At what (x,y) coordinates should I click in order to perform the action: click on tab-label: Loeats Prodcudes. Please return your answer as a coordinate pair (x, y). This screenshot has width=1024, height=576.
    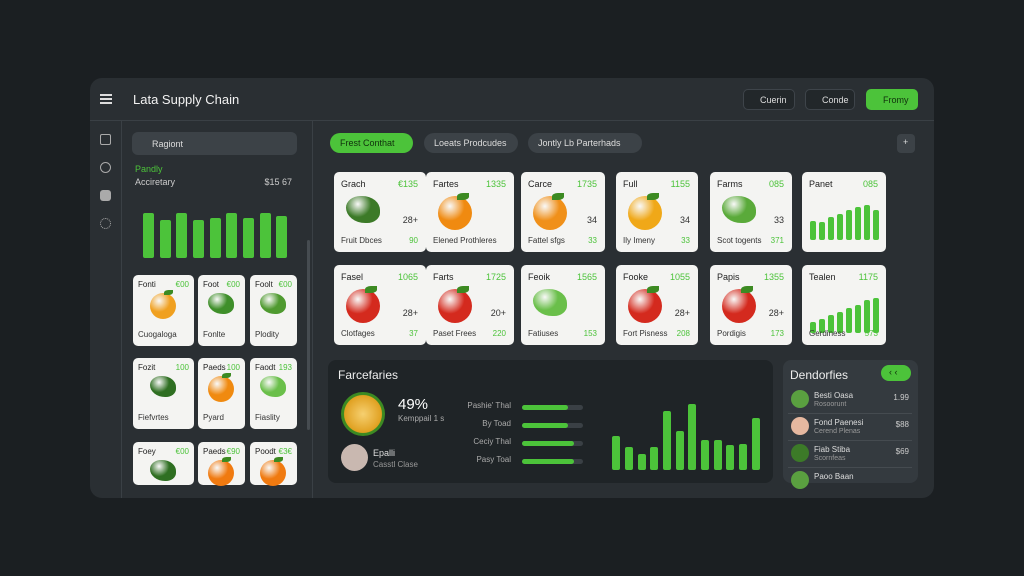
    Looking at the image, I should click on (470, 143).